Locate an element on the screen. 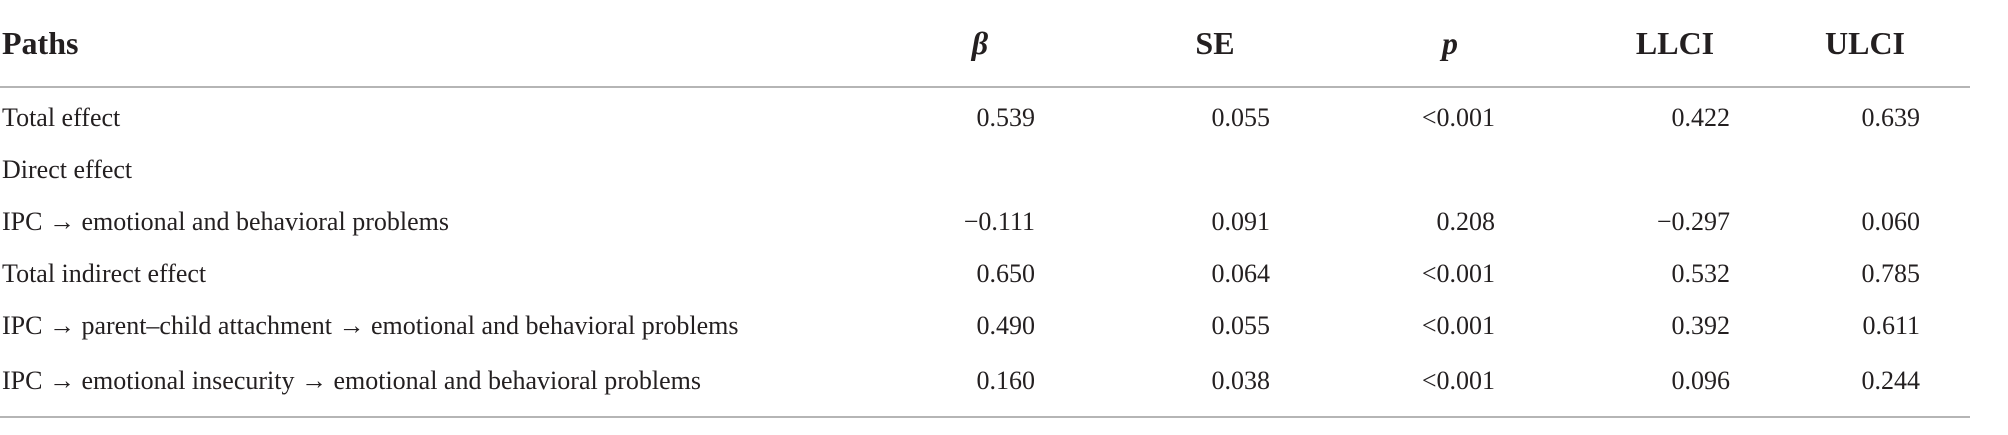 Image resolution: width=2008 pixels, height=435 pixels. cell-se is located at coordinates (1215, 170).